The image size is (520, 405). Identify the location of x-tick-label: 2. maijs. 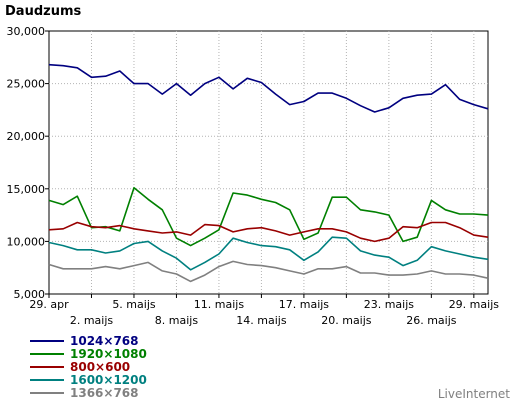
(92, 320).